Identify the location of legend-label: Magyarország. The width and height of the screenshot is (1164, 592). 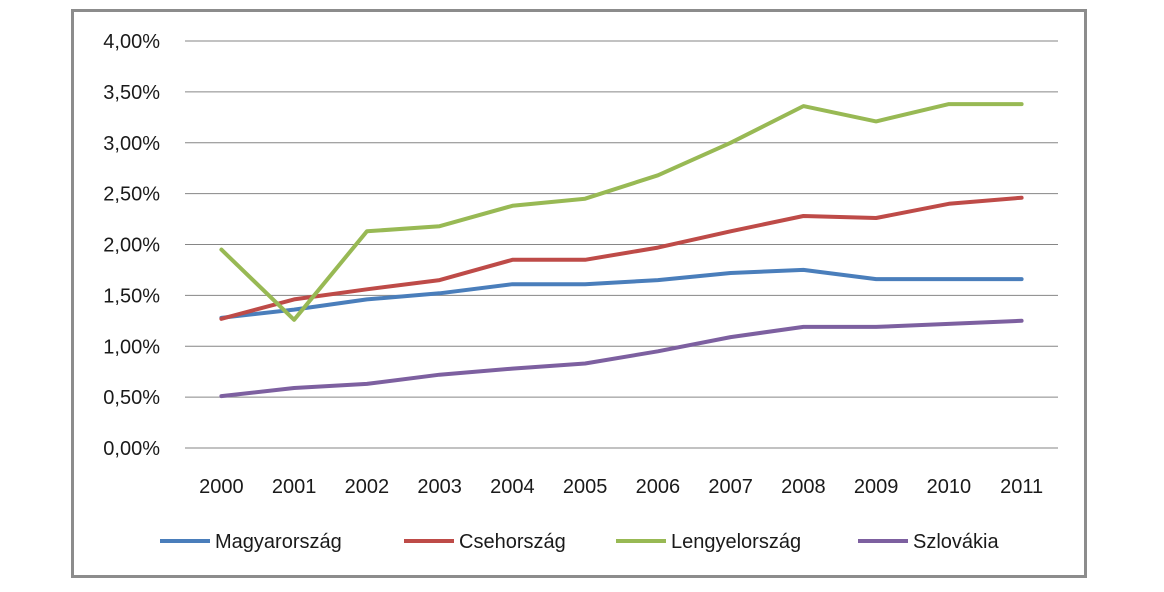
(278, 542).